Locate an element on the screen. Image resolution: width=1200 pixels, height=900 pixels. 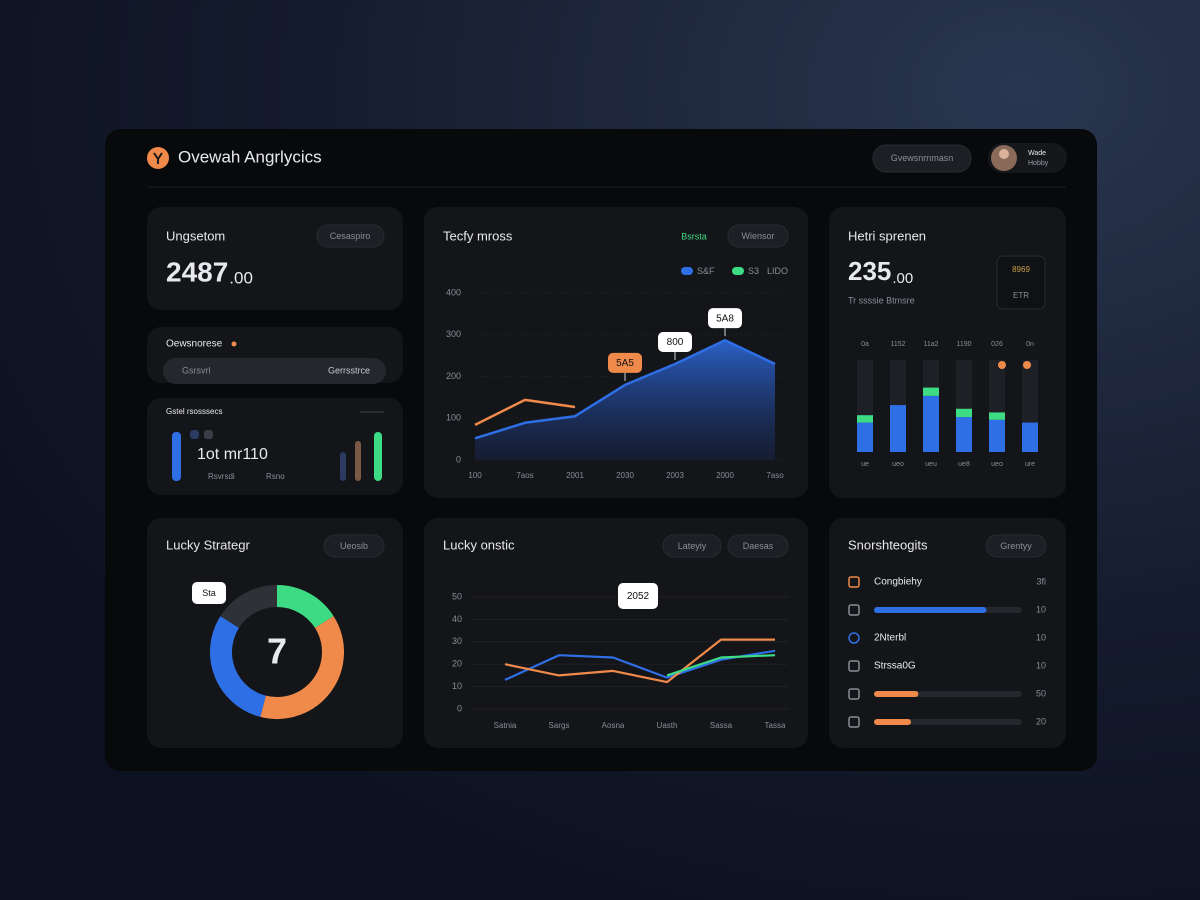
user-name: Wade is located at coordinates (1037, 153).